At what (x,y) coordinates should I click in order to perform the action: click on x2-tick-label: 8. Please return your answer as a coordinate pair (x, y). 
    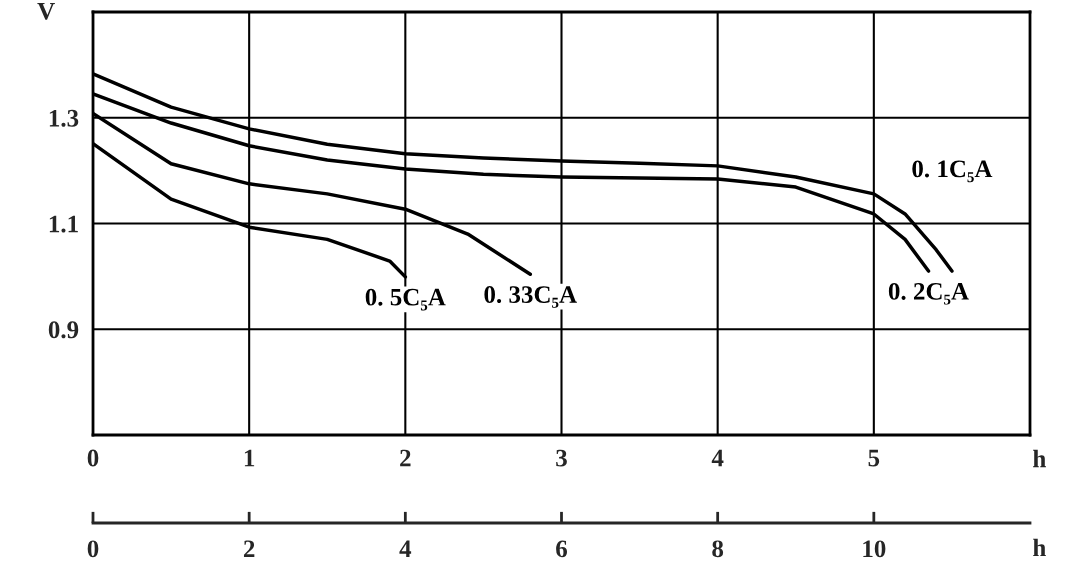
    Looking at the image, I should click on (718, 549).